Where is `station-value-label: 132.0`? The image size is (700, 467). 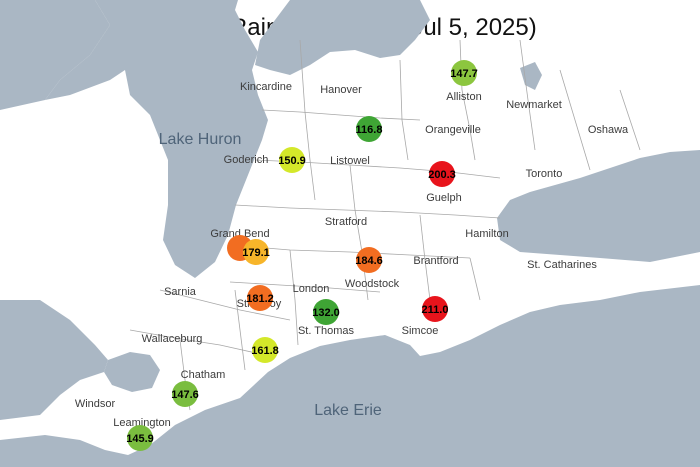
station-value-label: 132.0 is located at coordinates (326, 313).